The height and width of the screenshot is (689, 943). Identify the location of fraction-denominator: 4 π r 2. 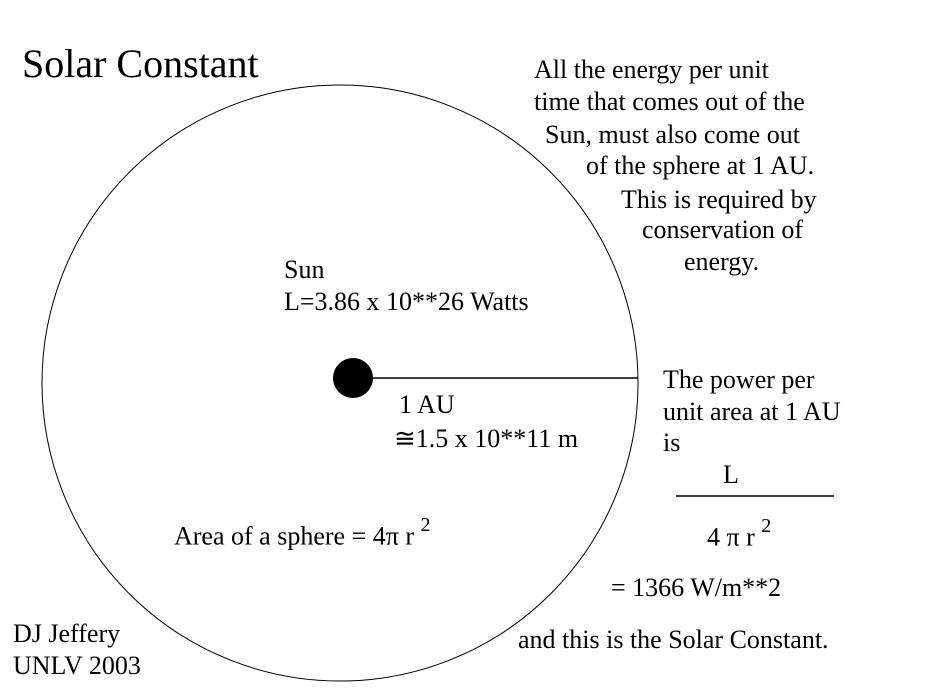
(739, 534).